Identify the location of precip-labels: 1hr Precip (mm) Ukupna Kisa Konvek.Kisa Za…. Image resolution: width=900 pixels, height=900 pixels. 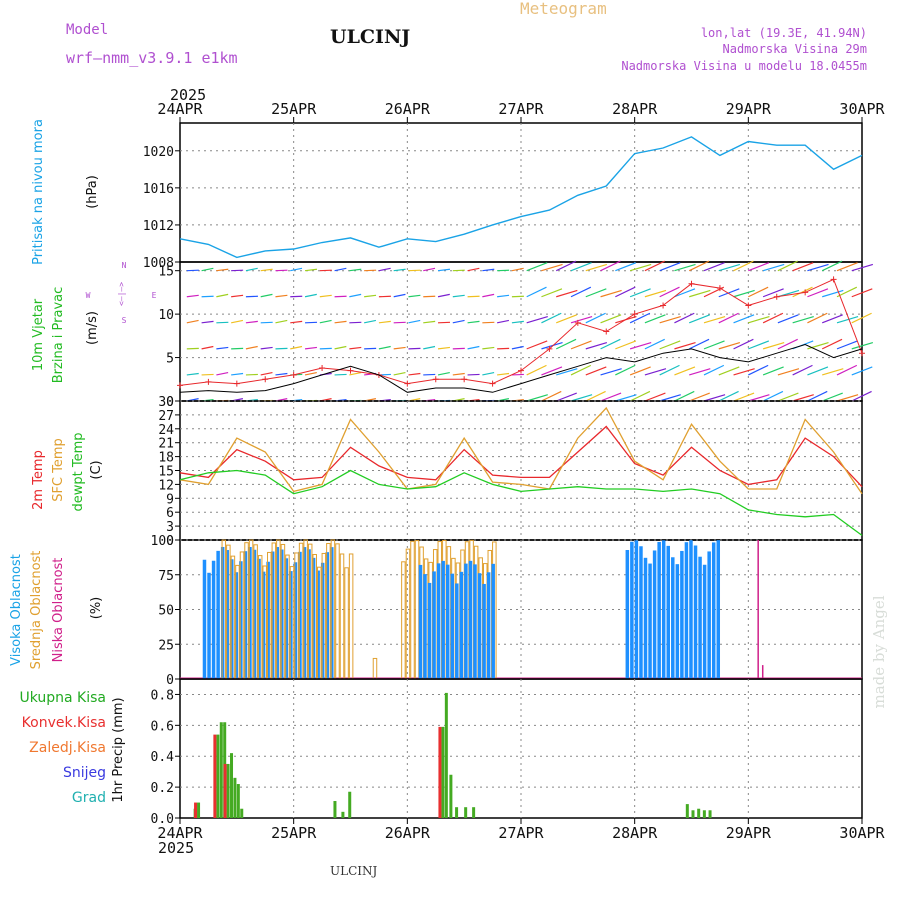
(72, 748).